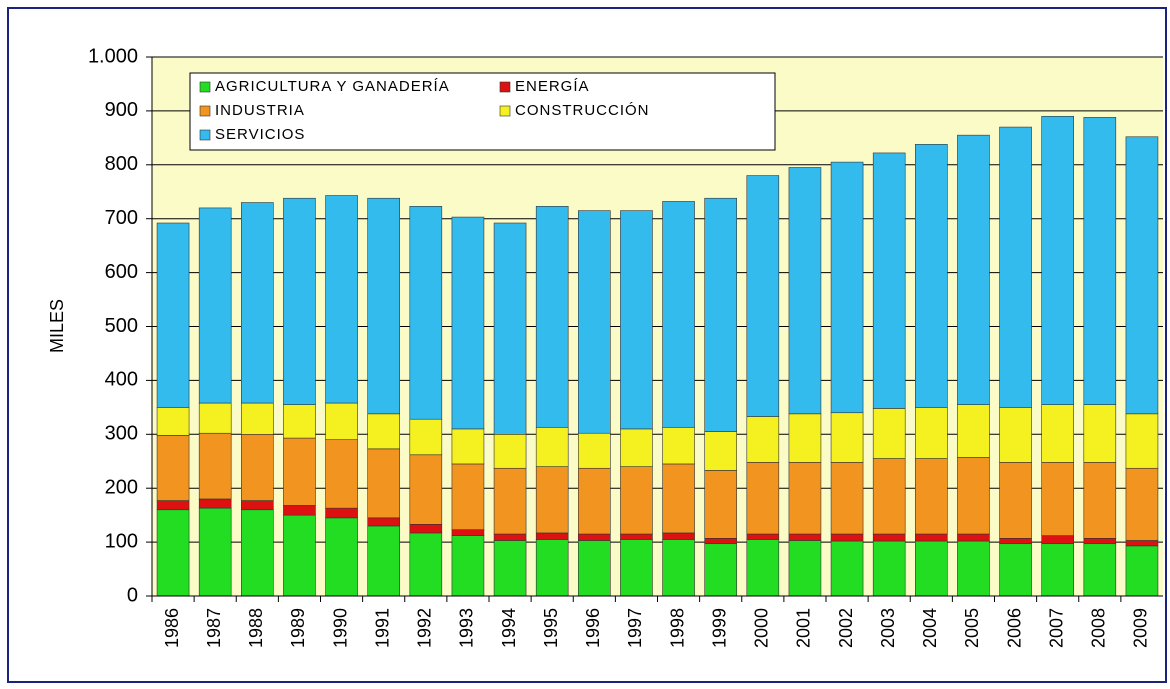  What do you see at coordinates (132, 595) in the screenshot?
I see `y-tick-label: 0` at bounding box center [132, 595].